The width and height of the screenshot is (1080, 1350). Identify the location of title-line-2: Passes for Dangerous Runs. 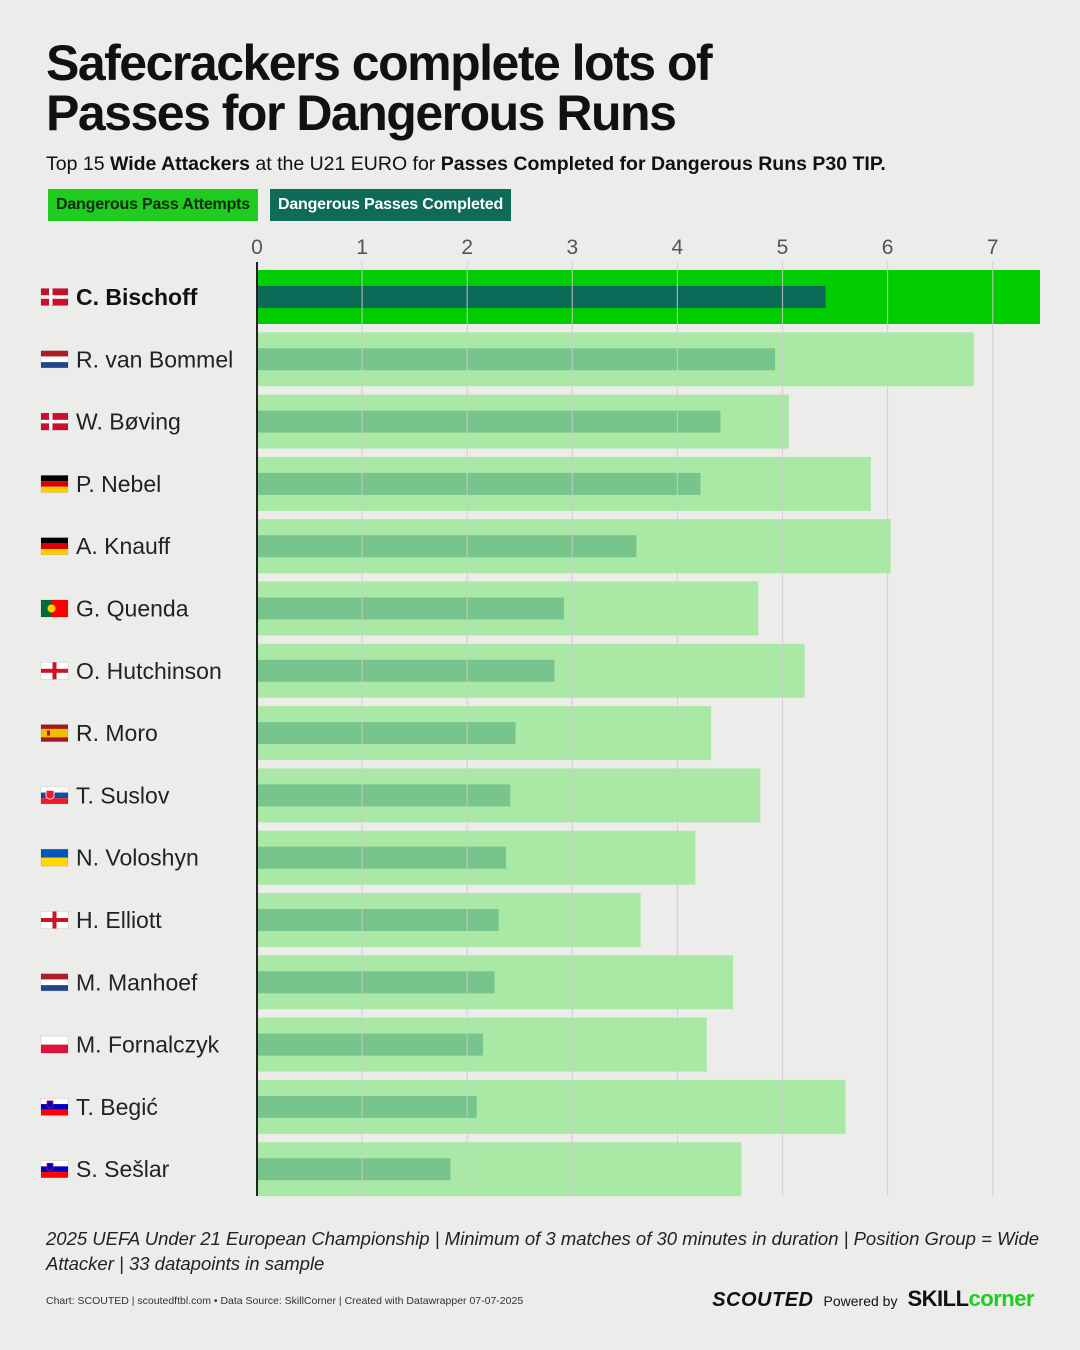
(361, 113).